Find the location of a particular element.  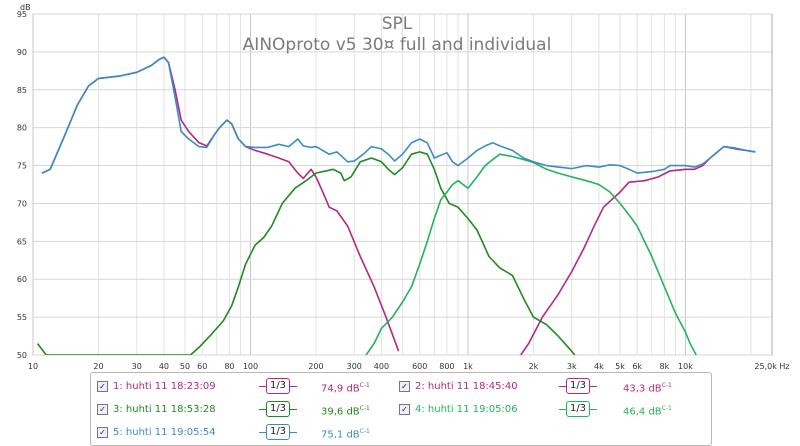

legend-level-2: 43,3 dBC-1 is located at coordinates (647, 388).